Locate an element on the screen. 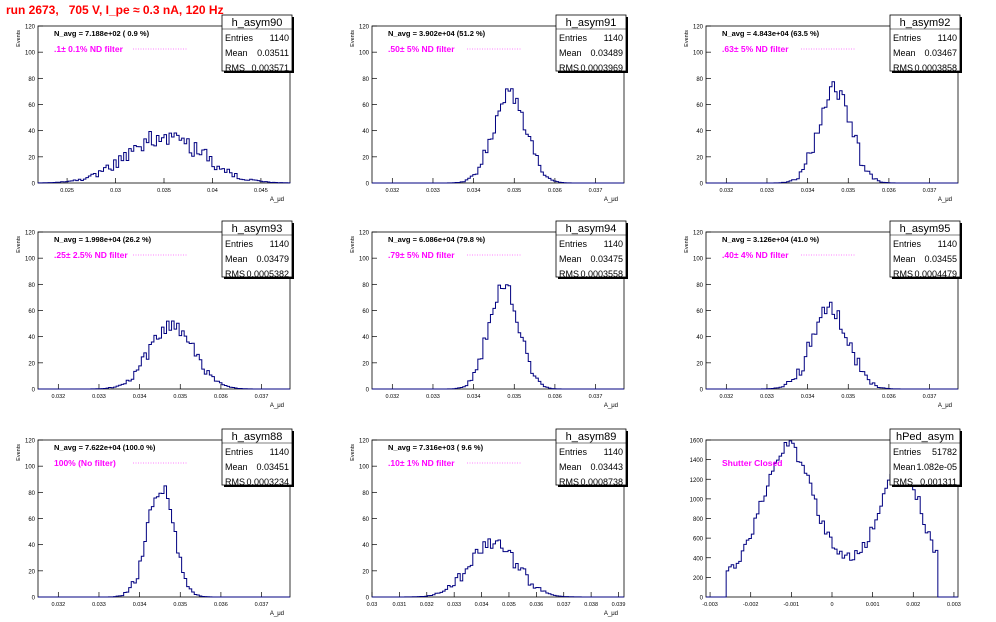  stats-title: h_asym92 is located at coordinates (925, 23).